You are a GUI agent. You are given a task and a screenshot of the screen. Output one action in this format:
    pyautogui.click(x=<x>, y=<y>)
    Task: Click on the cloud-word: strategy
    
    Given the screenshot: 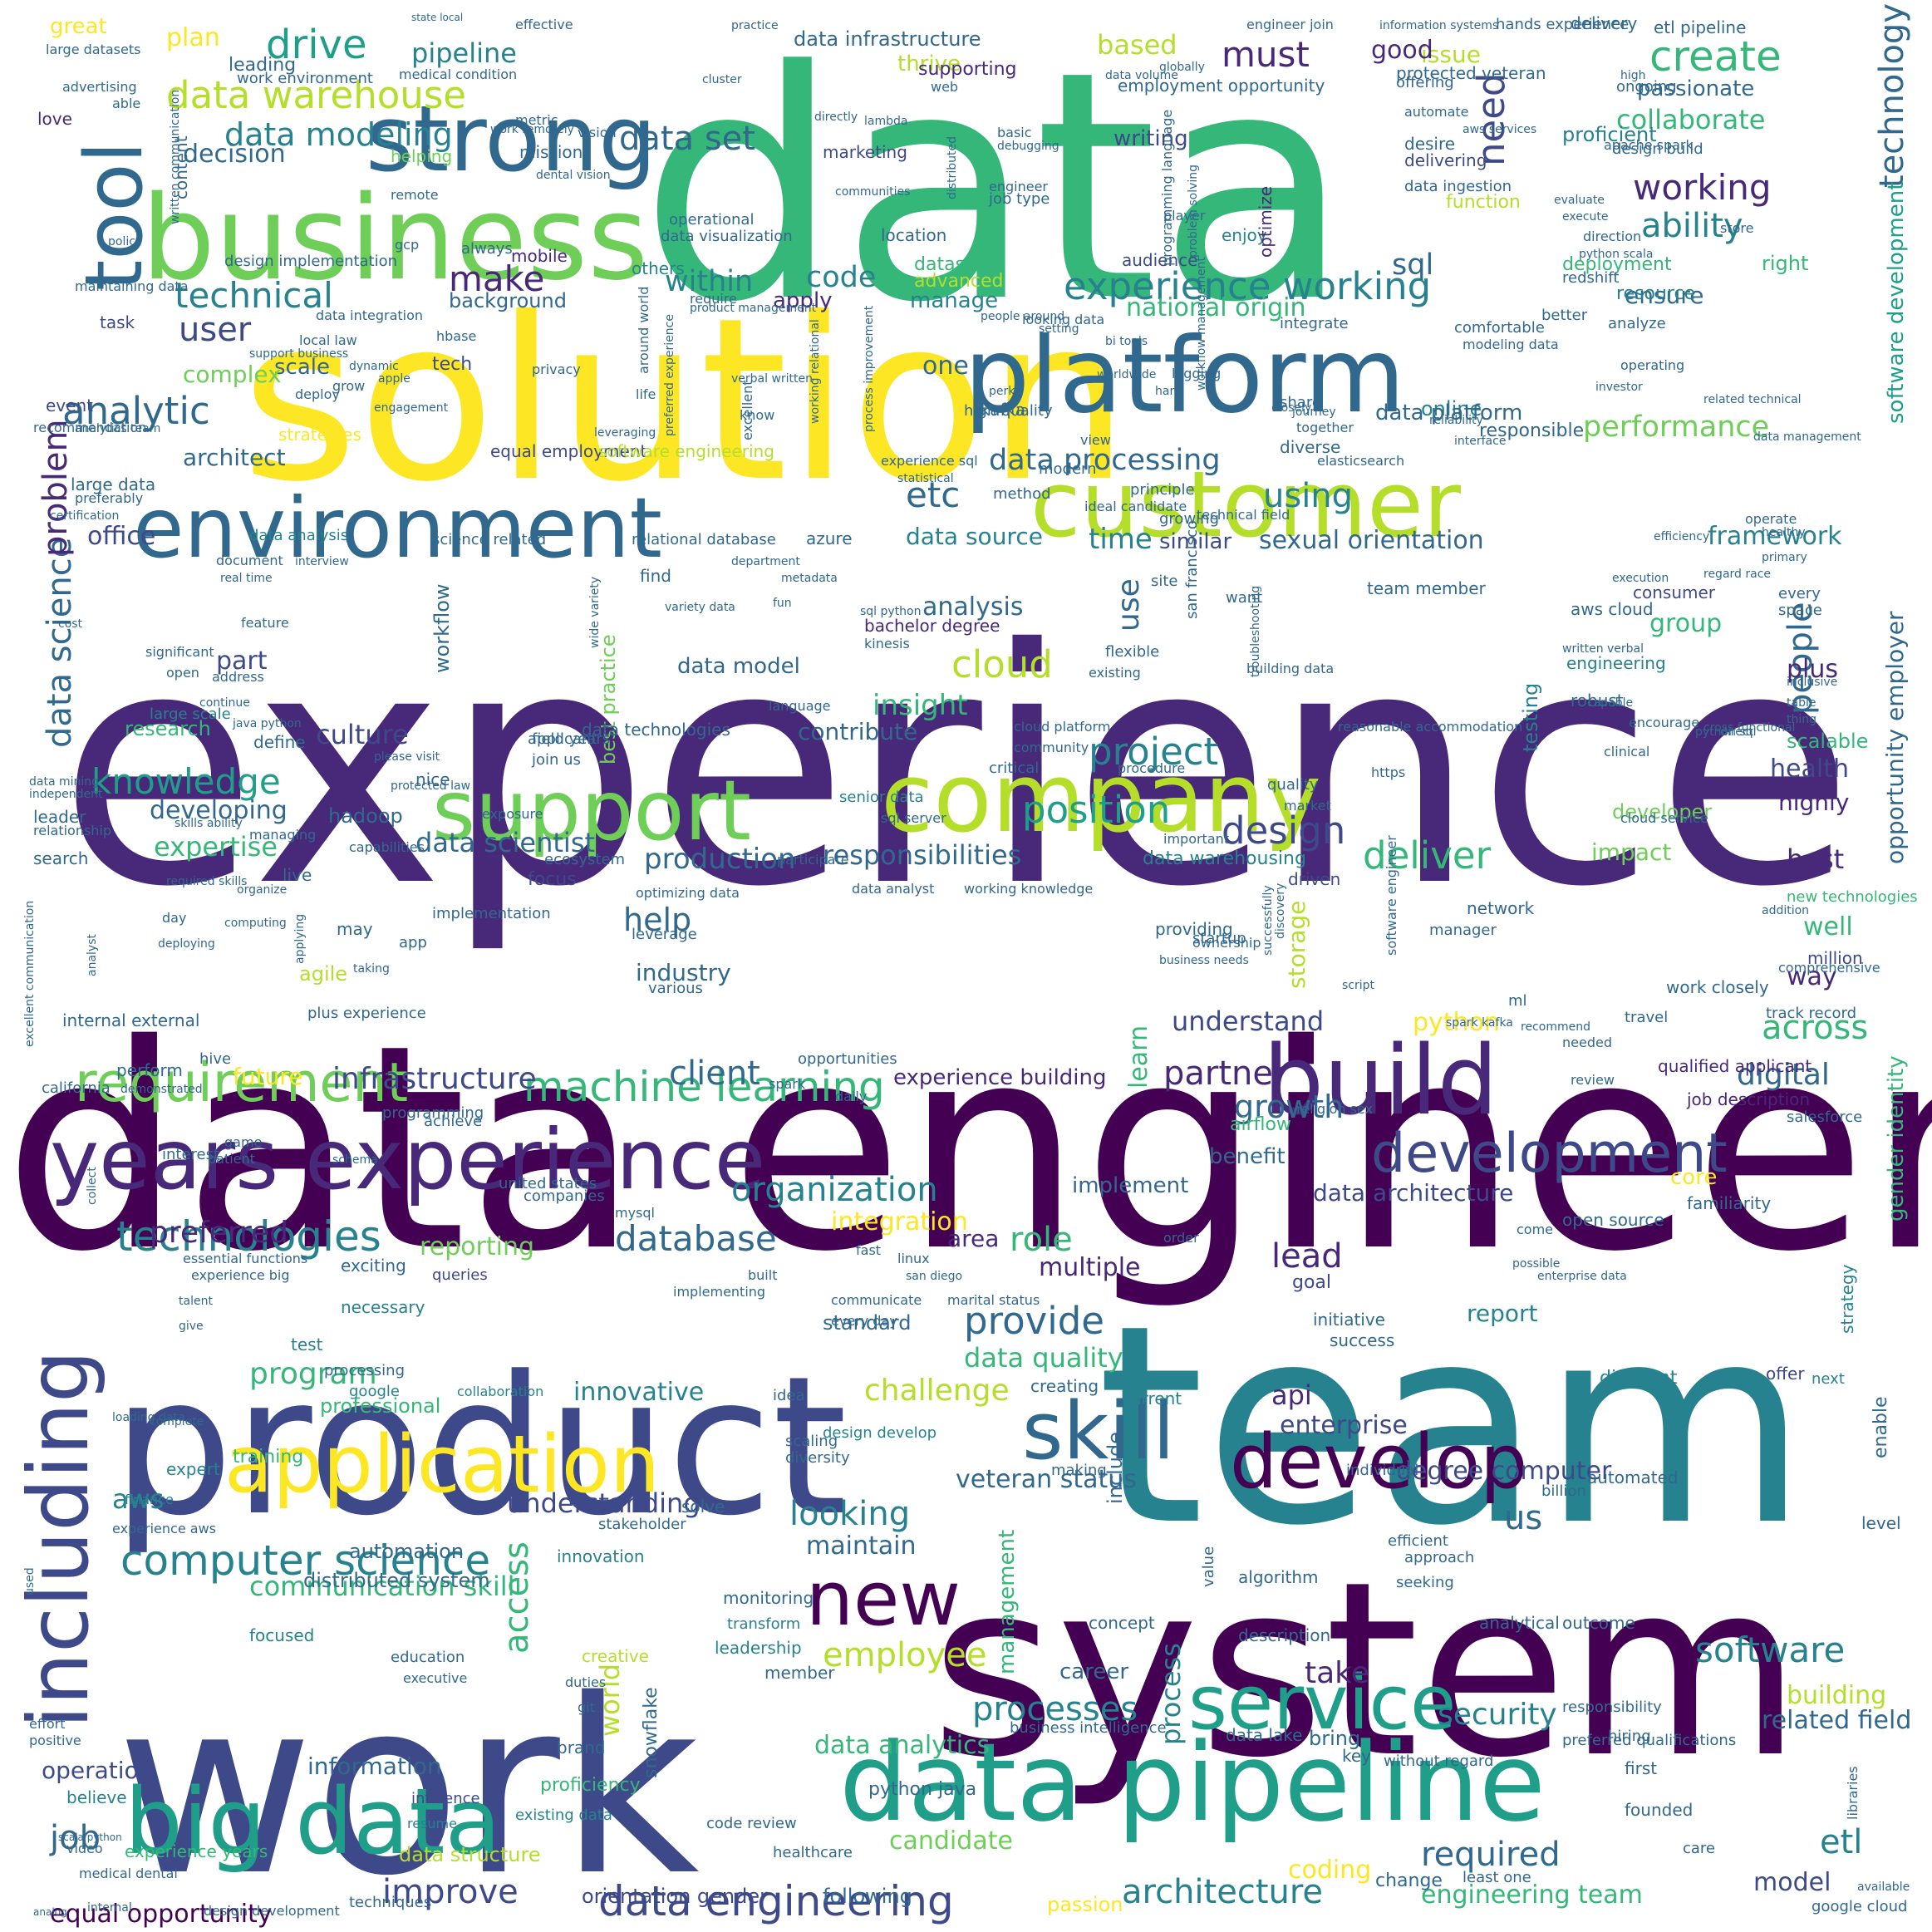 What is the action you would take?
    pyautogui.click(x=1847, y=1299)
    